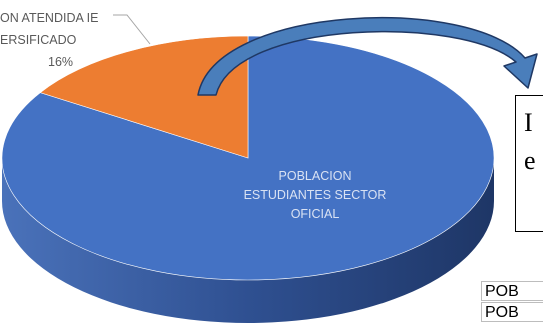 The image size is (543, 329). Describe the element at coordinates (60, 62) in the screenshot. I see `orange-slice-value: 16%` at that location.